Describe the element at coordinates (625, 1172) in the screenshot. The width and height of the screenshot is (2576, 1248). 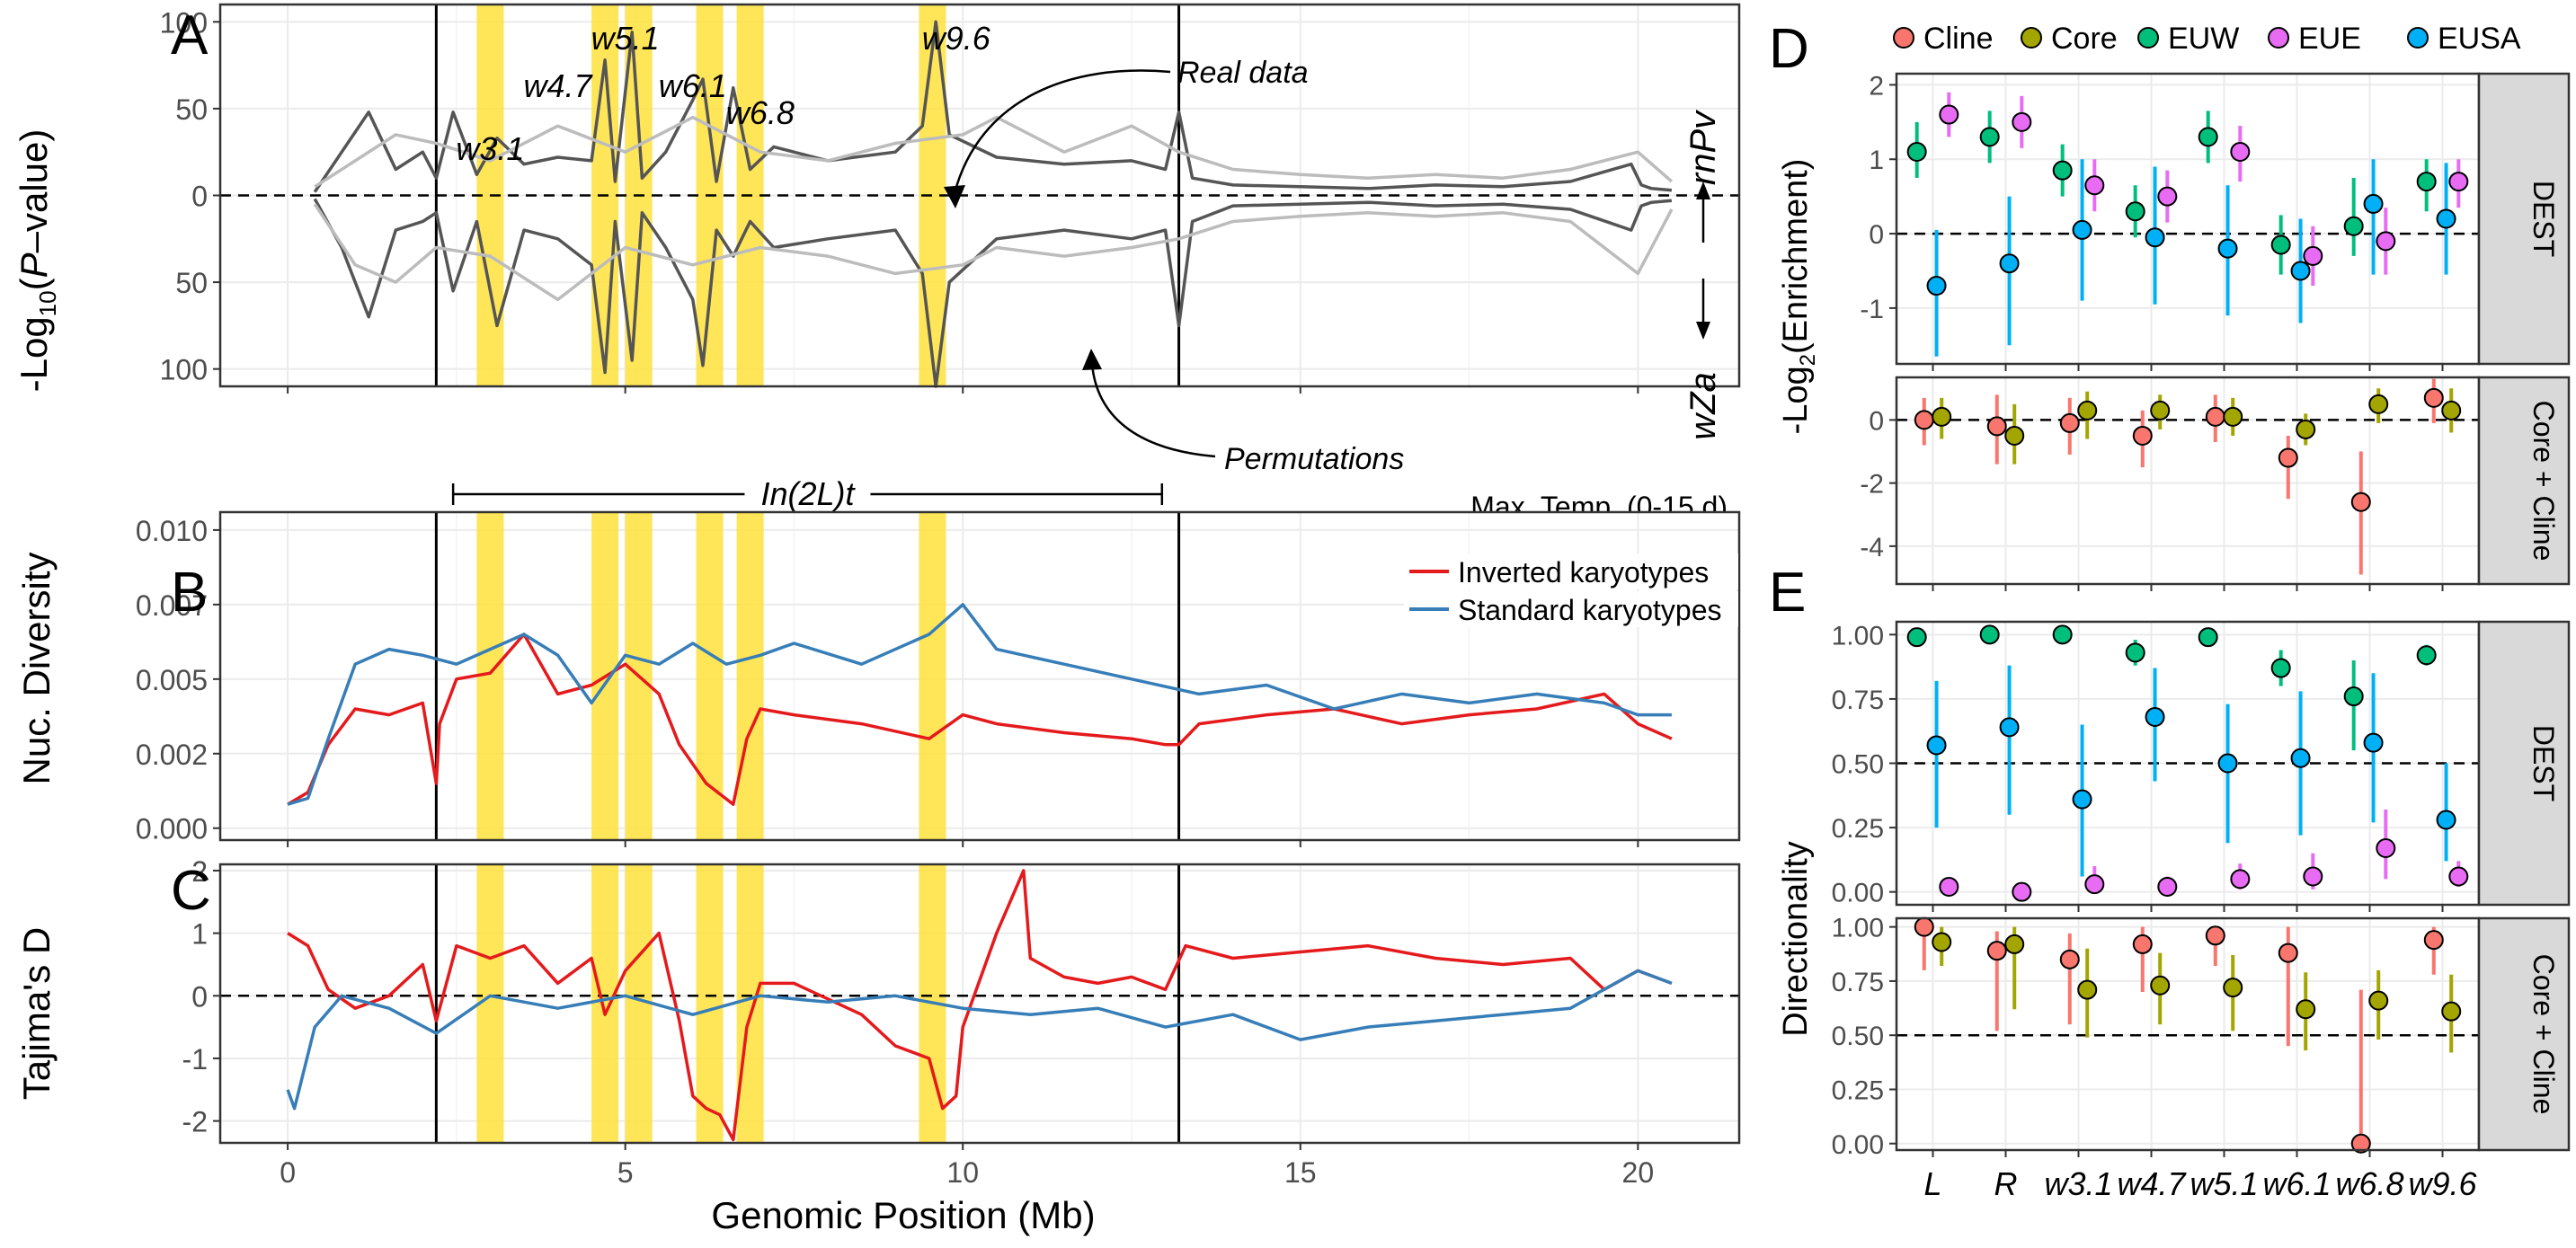
I see `x-tick-label: 5` at that location.